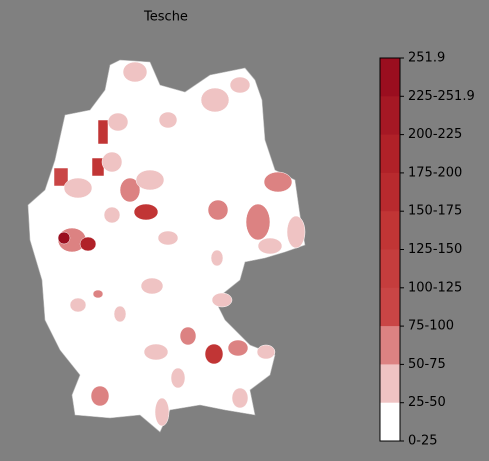 The width and height of the screenshot is (489, 461). What do you see at coordinates (423, 441) in the screenshot?
I see `colorbar-label: 0-25` at bounding box center [423, 441].